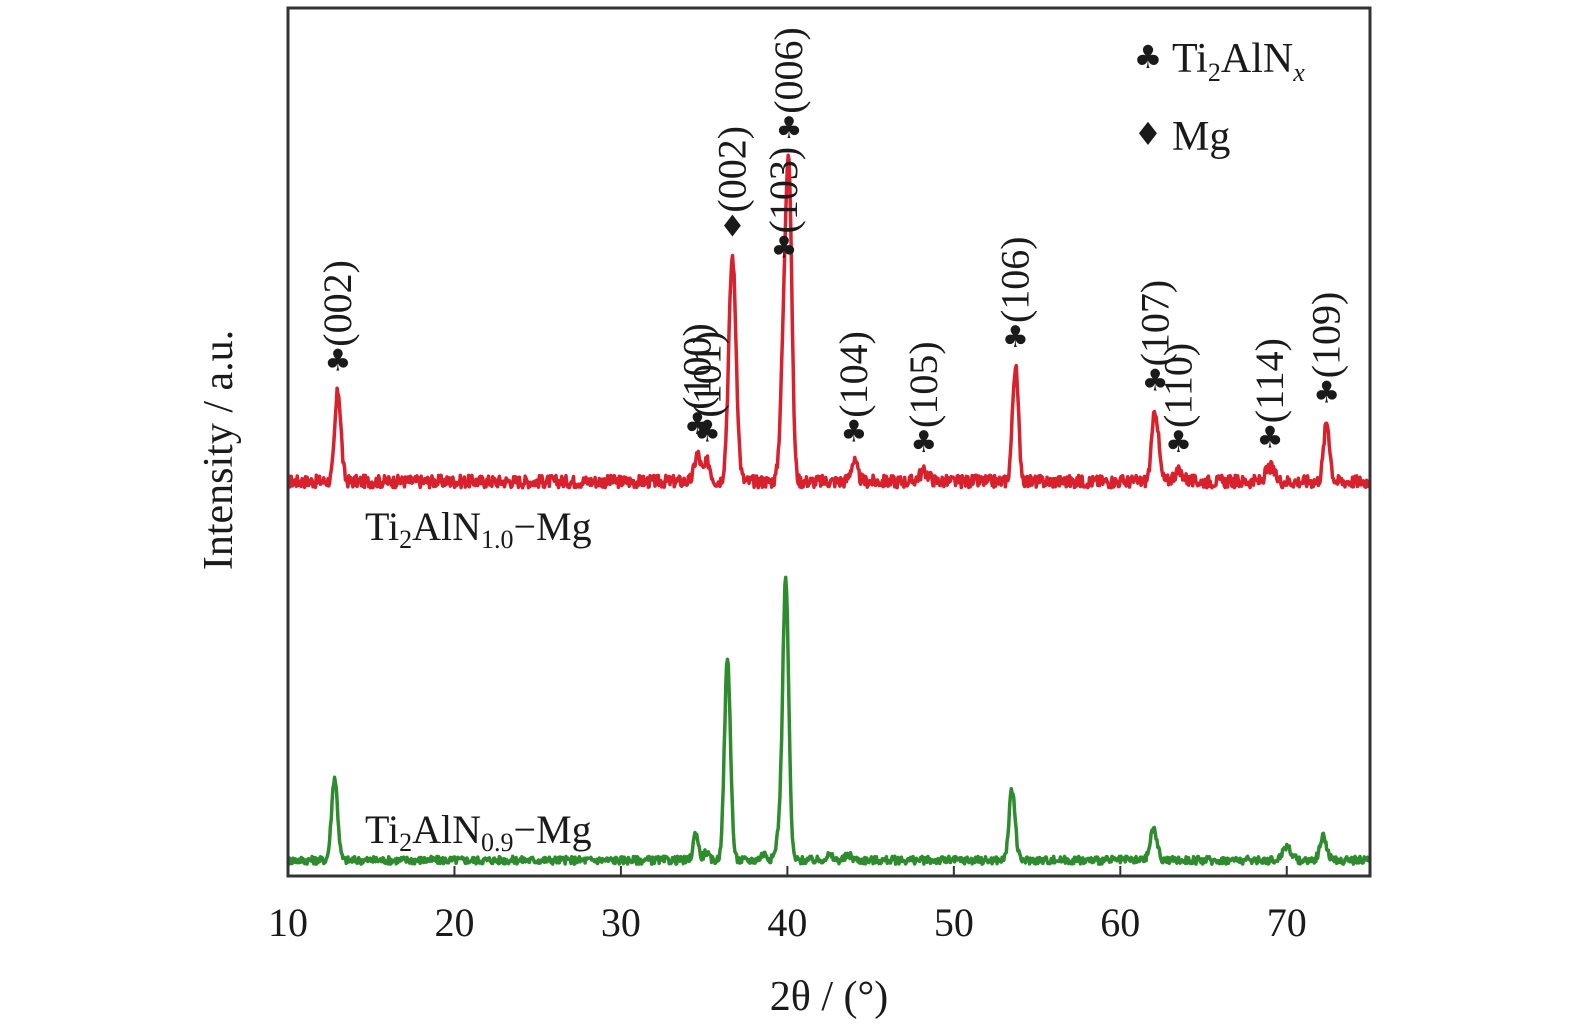 This screenshot has width=1575, height=1035. Describe the element at coordinates (478, 680) in the screenshot. I see `series-labels: Ti2AlN1.0−Mg Ti2AlN0.9−Mg` at that location.